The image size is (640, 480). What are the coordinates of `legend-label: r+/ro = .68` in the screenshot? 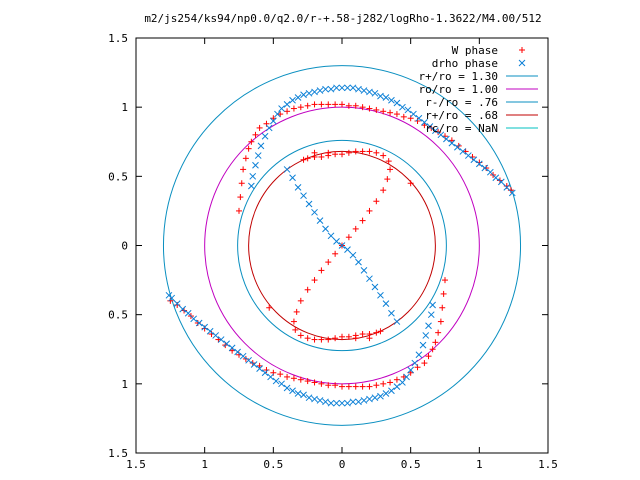 It's located at (461, 115).